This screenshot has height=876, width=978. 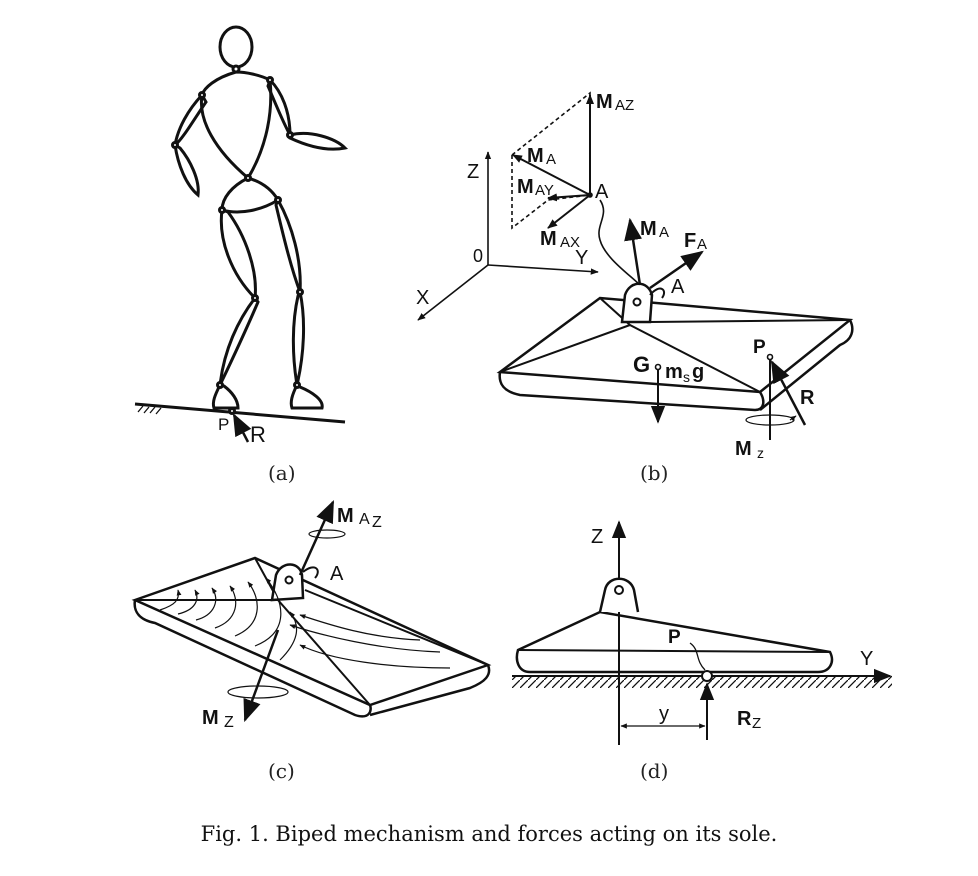 What do you see at coordinates (654, 473) in the screenshot?
I see `panel-b-caption: (b)` at bounding box center [654, 473].